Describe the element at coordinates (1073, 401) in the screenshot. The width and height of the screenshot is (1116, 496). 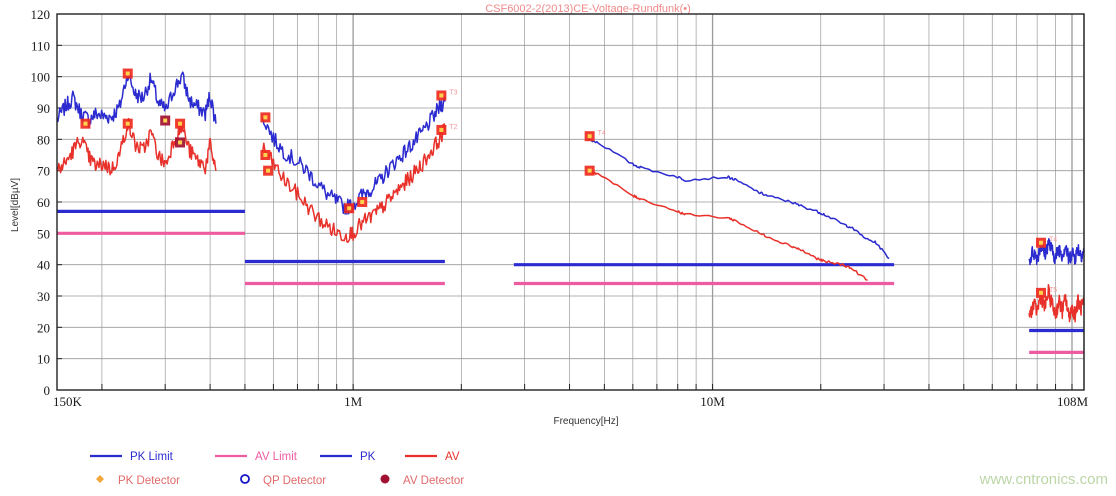
I see `x-tick-label: 108M` at that location.